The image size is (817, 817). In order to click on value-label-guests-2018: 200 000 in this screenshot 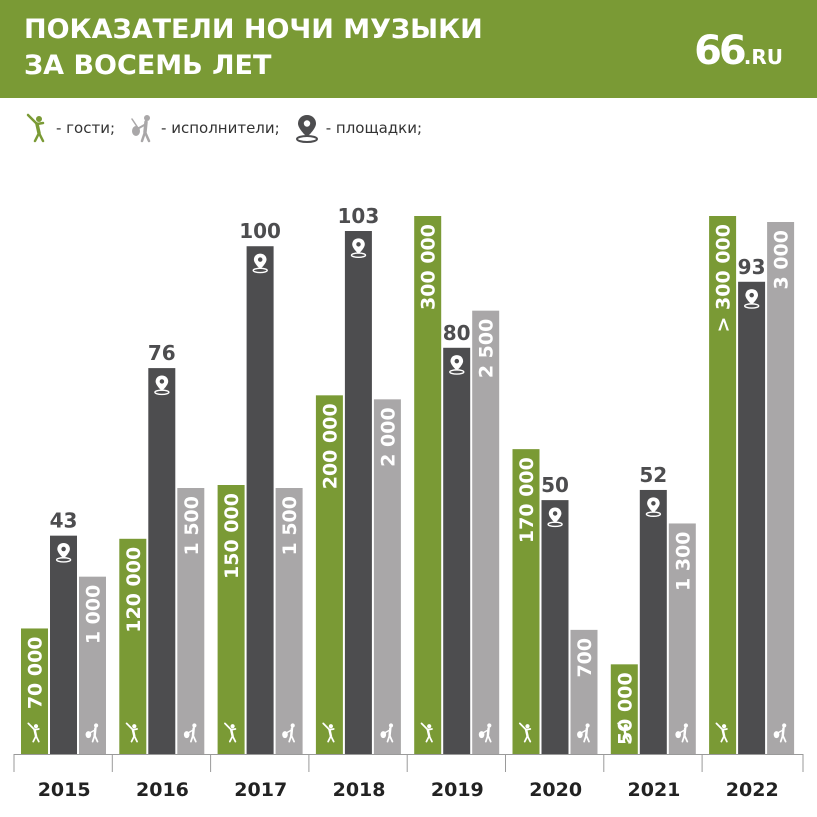, I will do `click(330, 446)`.